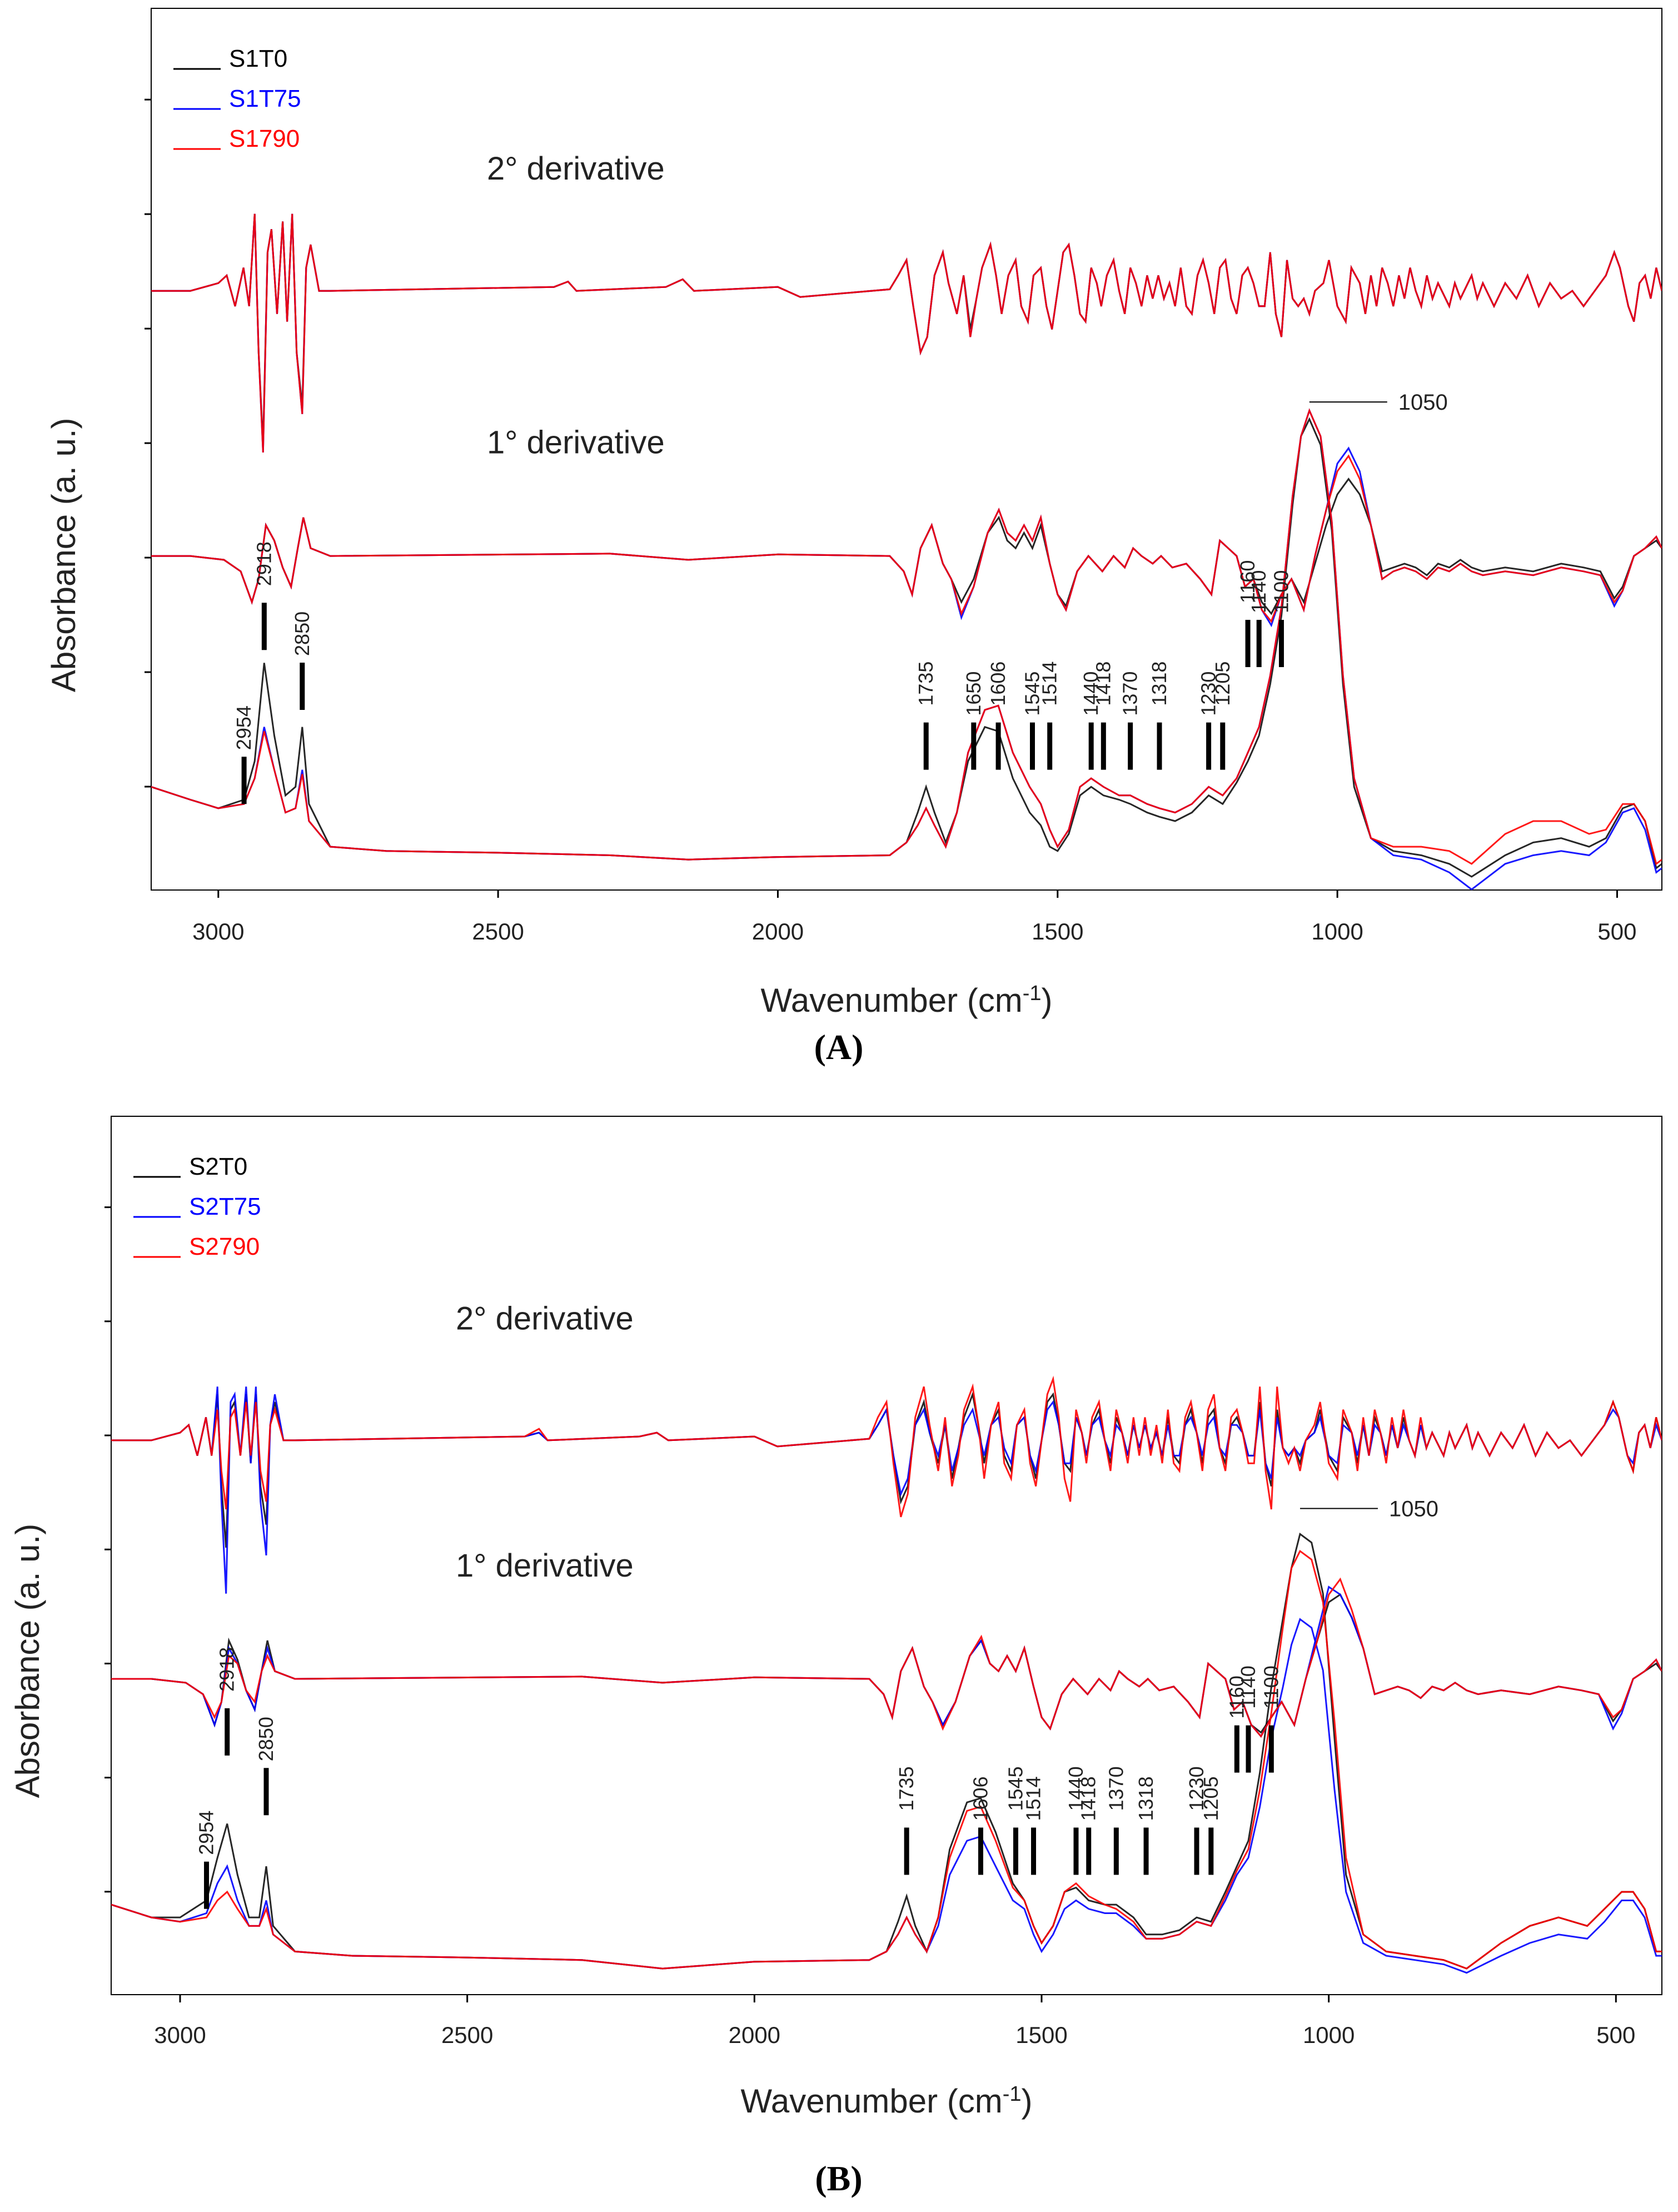 Image resolution: width=1678 pixels, height=2212 pixels. Describe the element at coordinates (258, 58) in the screenshot. I see `legend-entry: S1T0` at that location.